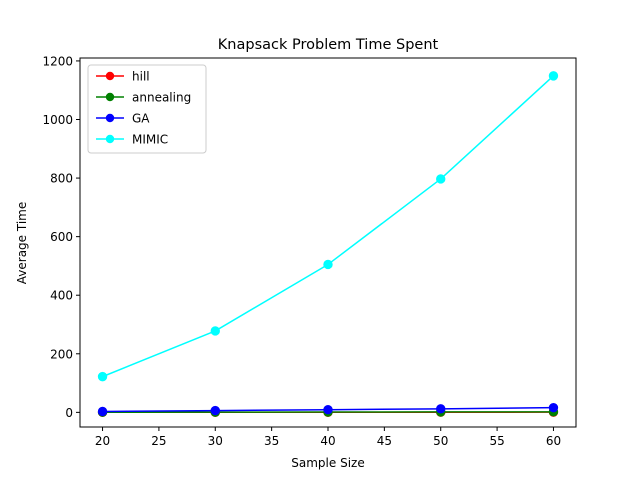  Describe the element at coordinates (61, 179) in the screenshot. I see `y-tick-label: 800` at that location.